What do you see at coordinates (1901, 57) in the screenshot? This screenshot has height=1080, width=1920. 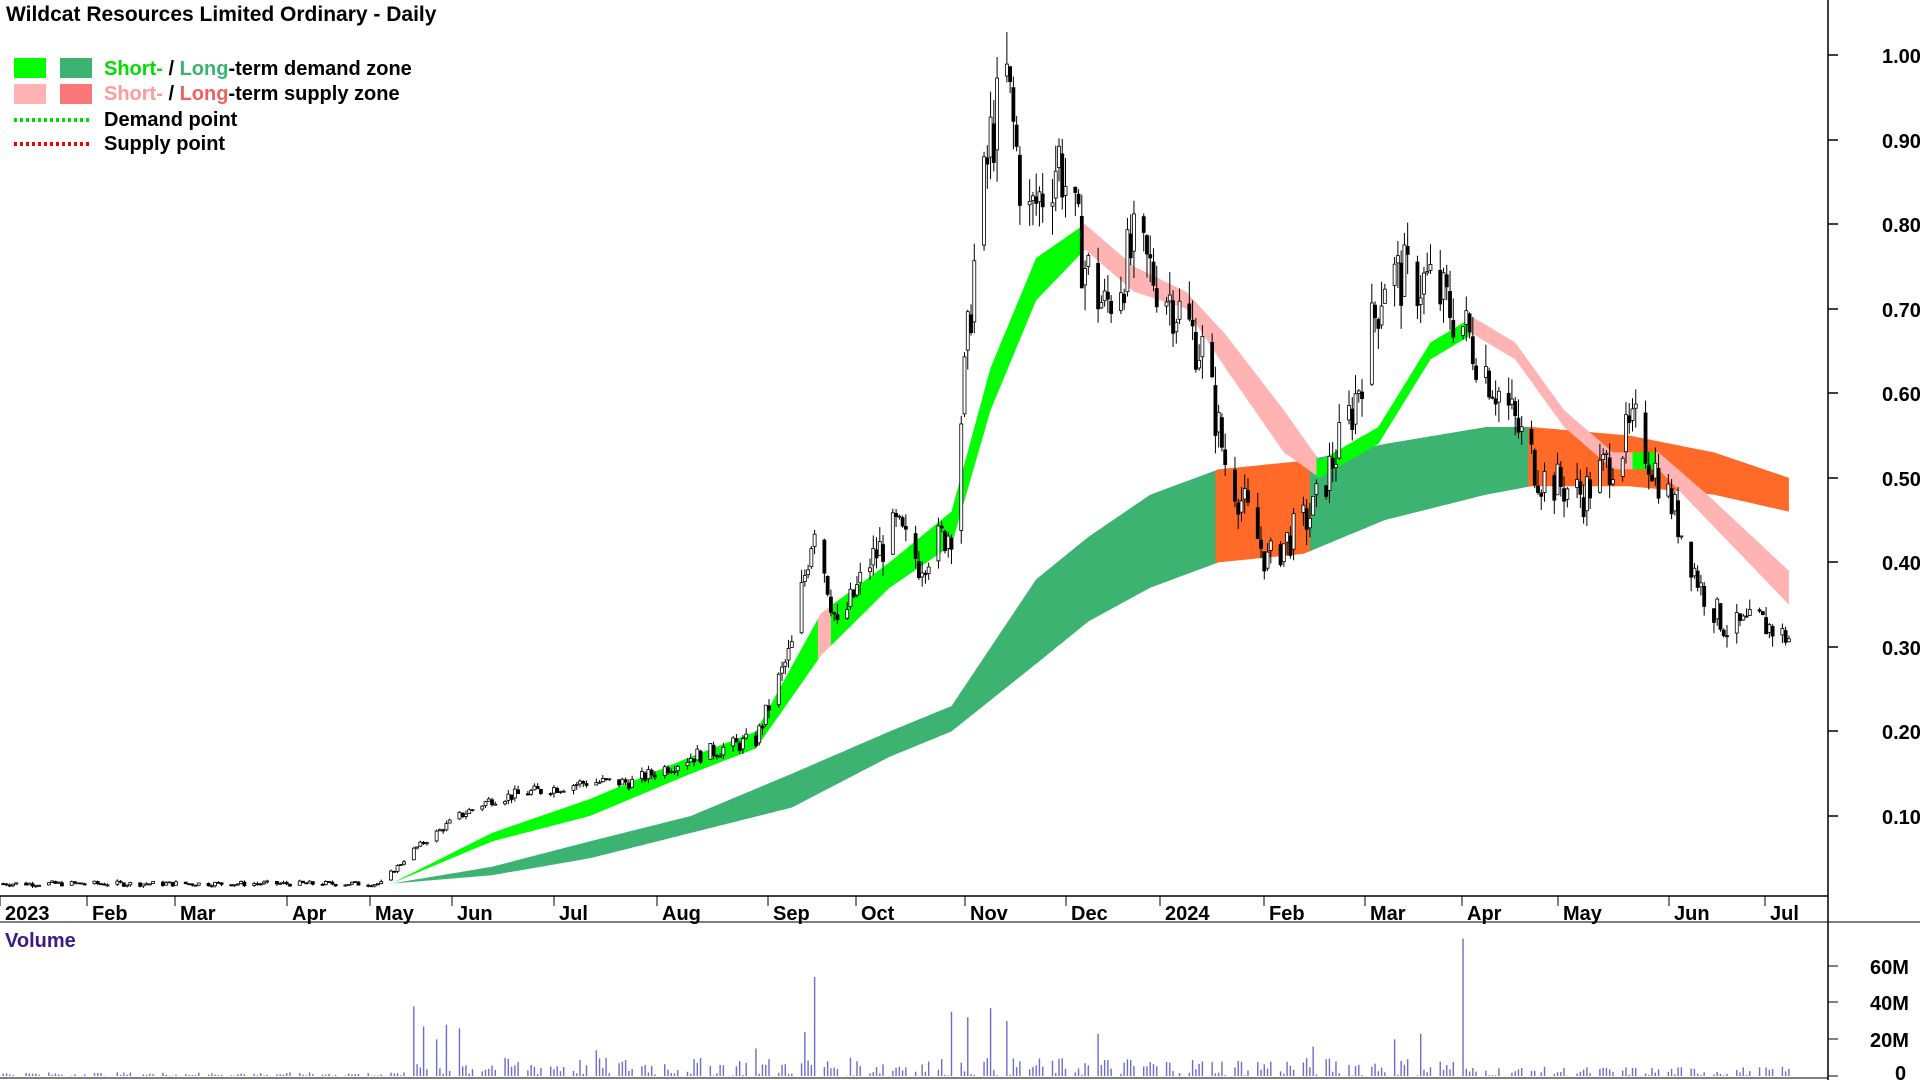 I see `svg-text: 1.00` at bounding box center [1901, 57].